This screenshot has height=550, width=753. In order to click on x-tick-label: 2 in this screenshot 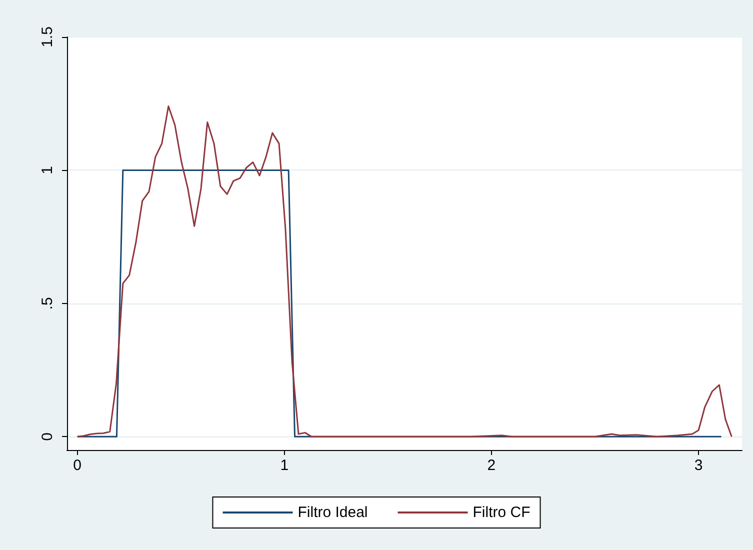, I will do `click(491, 465)`.